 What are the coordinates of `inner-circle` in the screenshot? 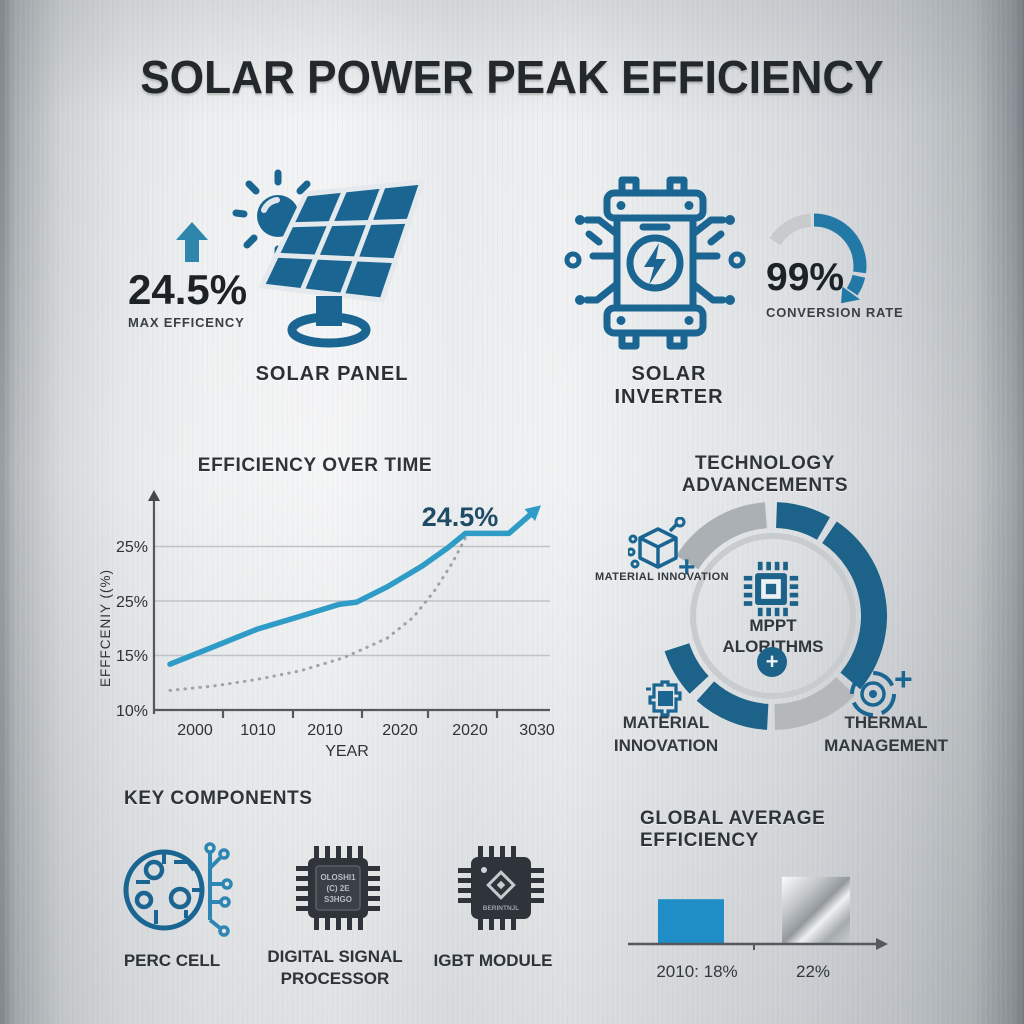 It's located at (773, 616).